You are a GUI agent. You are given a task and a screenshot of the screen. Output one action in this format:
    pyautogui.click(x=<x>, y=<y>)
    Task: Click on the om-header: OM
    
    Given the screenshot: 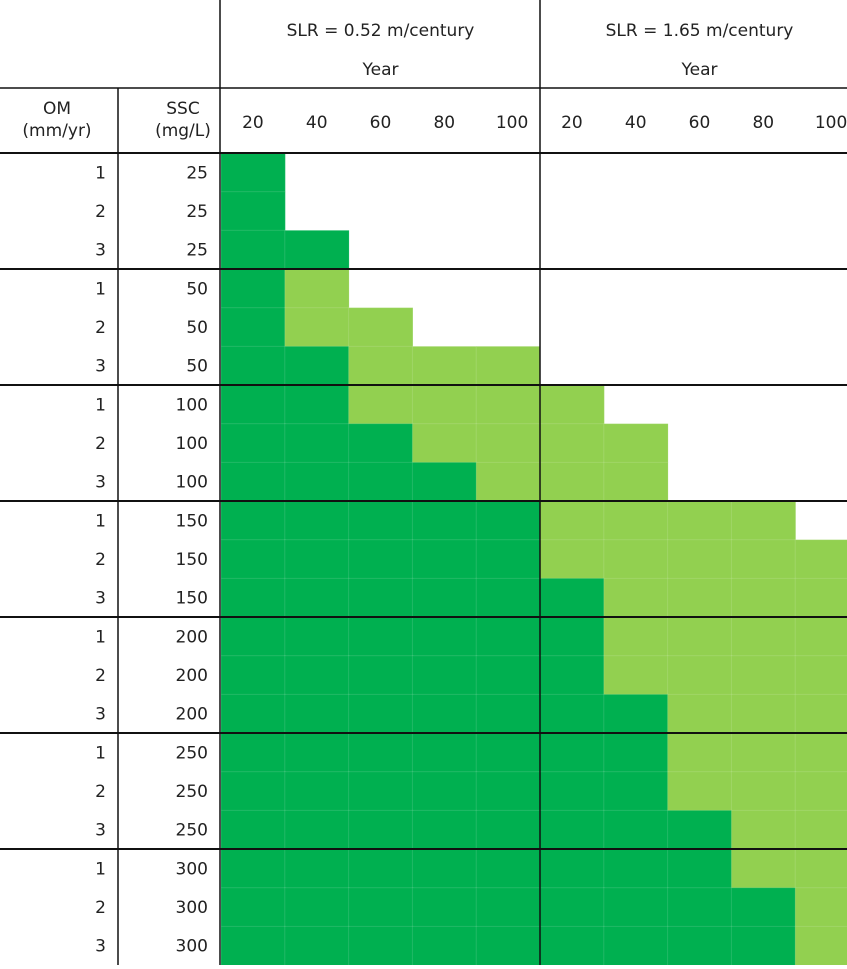 What is the action you would take?
    pyautogui.click(x=57, y=109)
    